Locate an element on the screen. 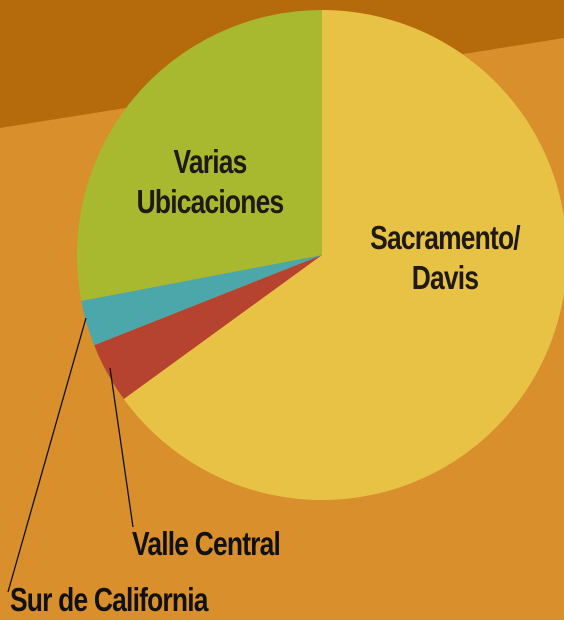 The image size is (564, 620). slice-label: Sur de California is located at coordinates (109, 599).